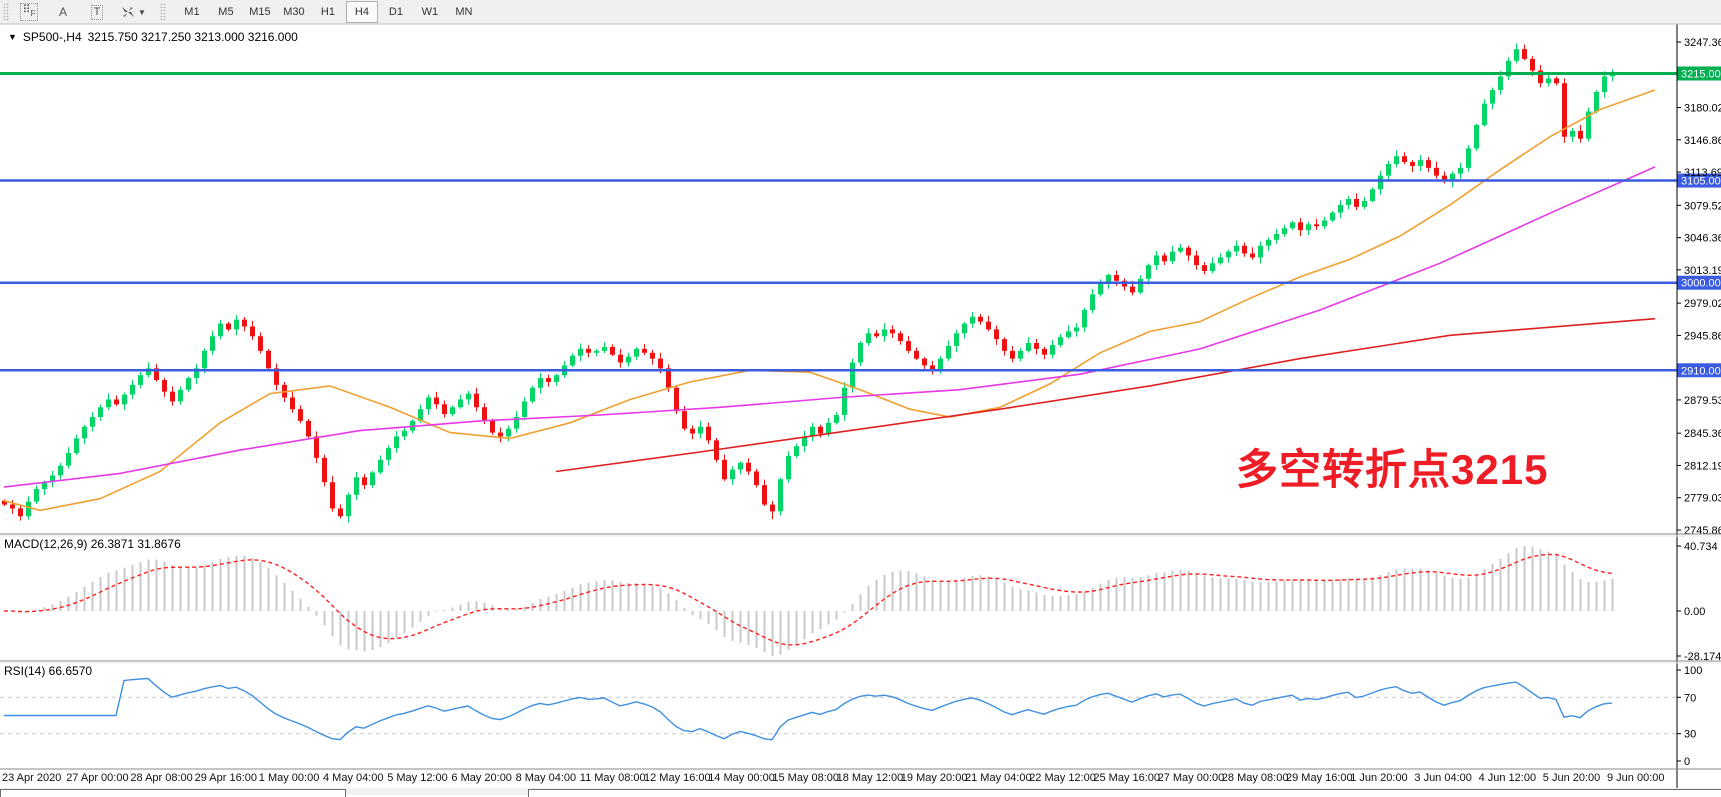  I want to click on price-tick-label: 3146.860, so click(1702, 141).